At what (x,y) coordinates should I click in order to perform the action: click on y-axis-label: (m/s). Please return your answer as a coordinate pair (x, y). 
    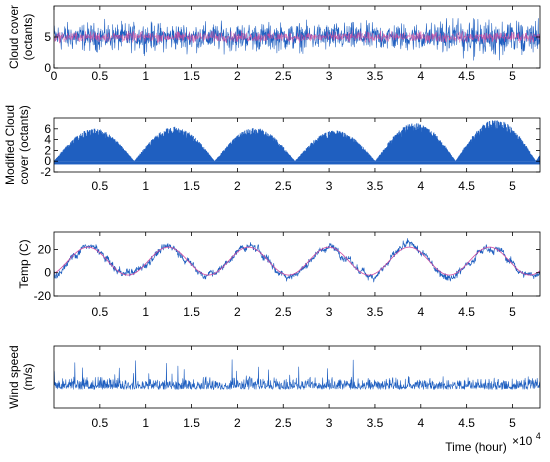
    Looking at the image, I should click on (28, 376).